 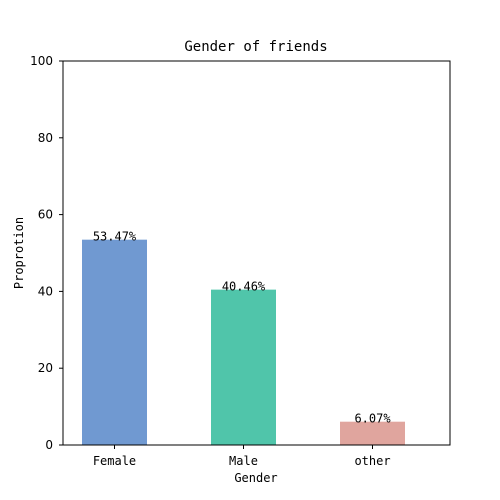 I want to click on bar-female, so click(x=114, y=342).